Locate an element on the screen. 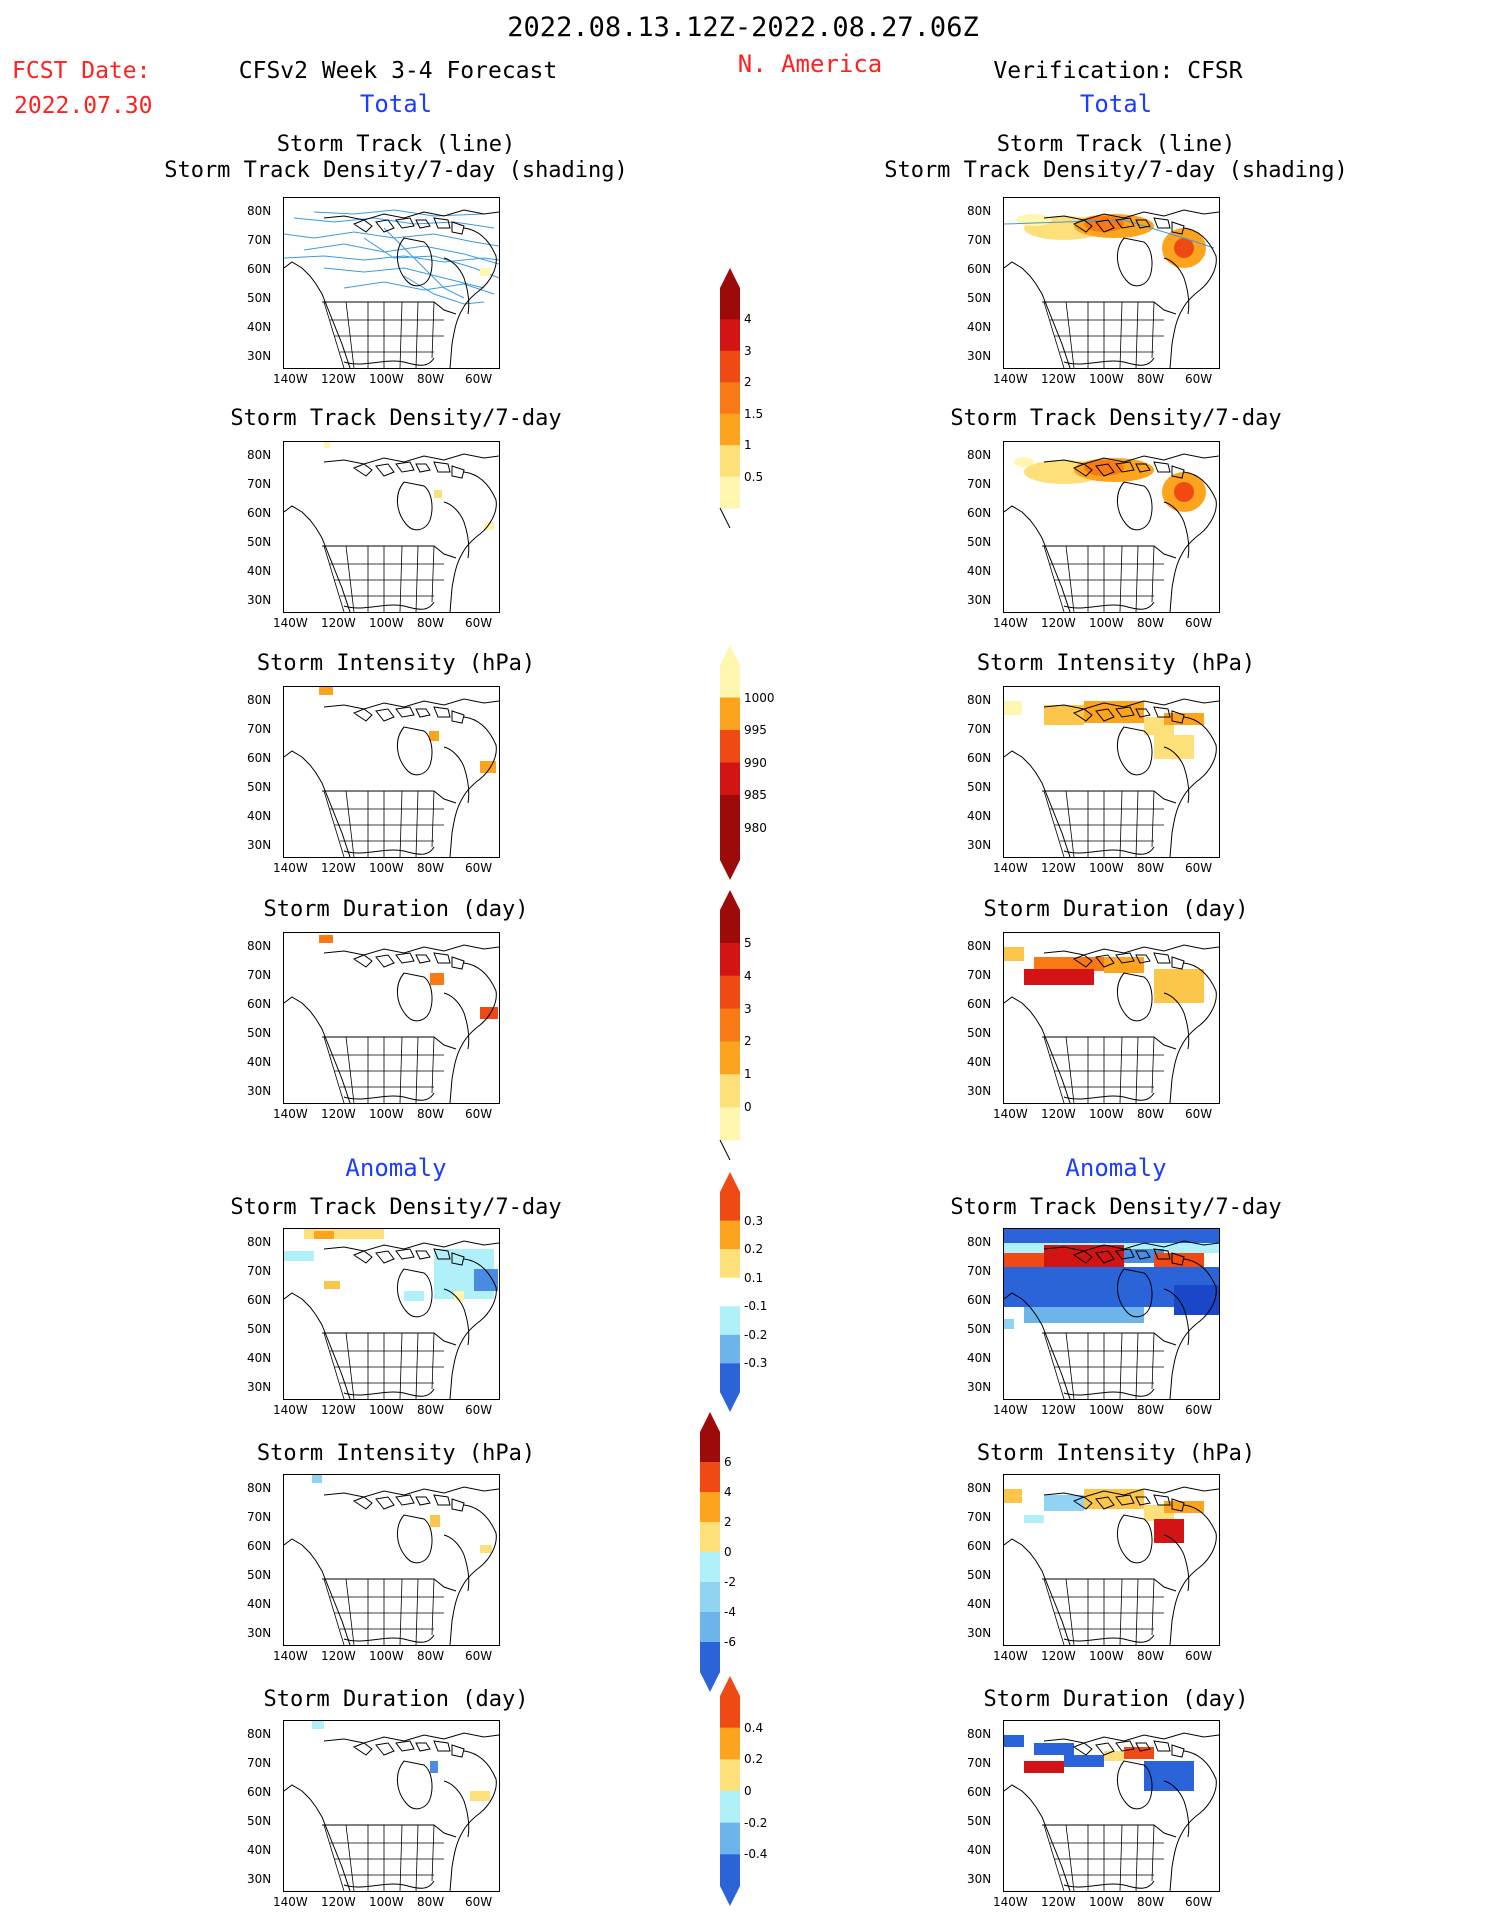 Image resolution: width=1487 pixels, height=1925 pixels. colorbar-duration-total-label: 1 is located at coordinates (748, 1074).